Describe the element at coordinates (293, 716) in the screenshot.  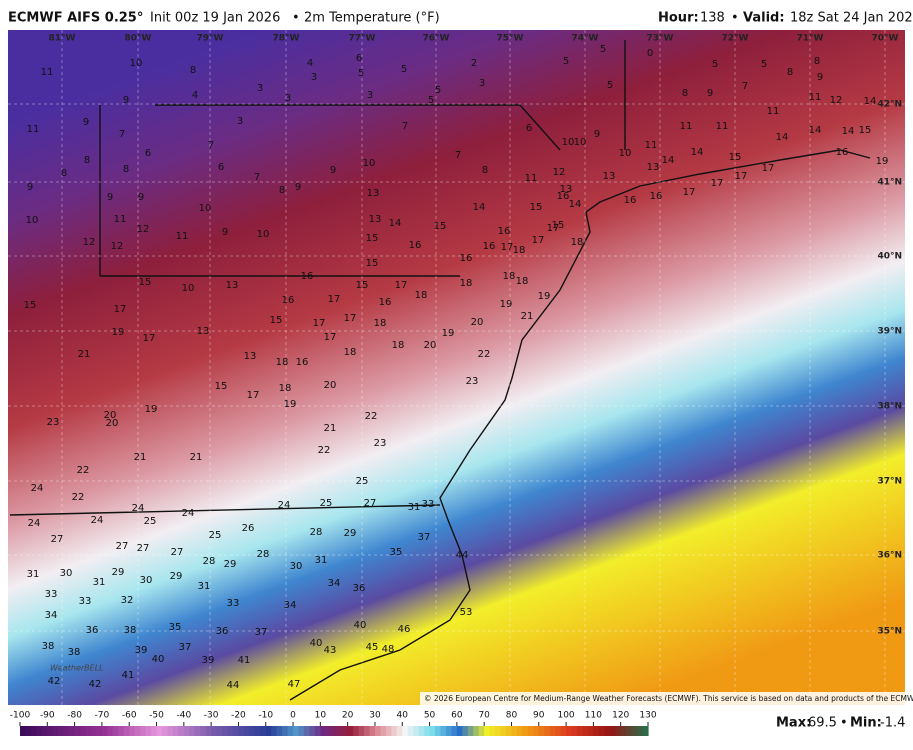
I see `colorbar-label: 0` at that location.